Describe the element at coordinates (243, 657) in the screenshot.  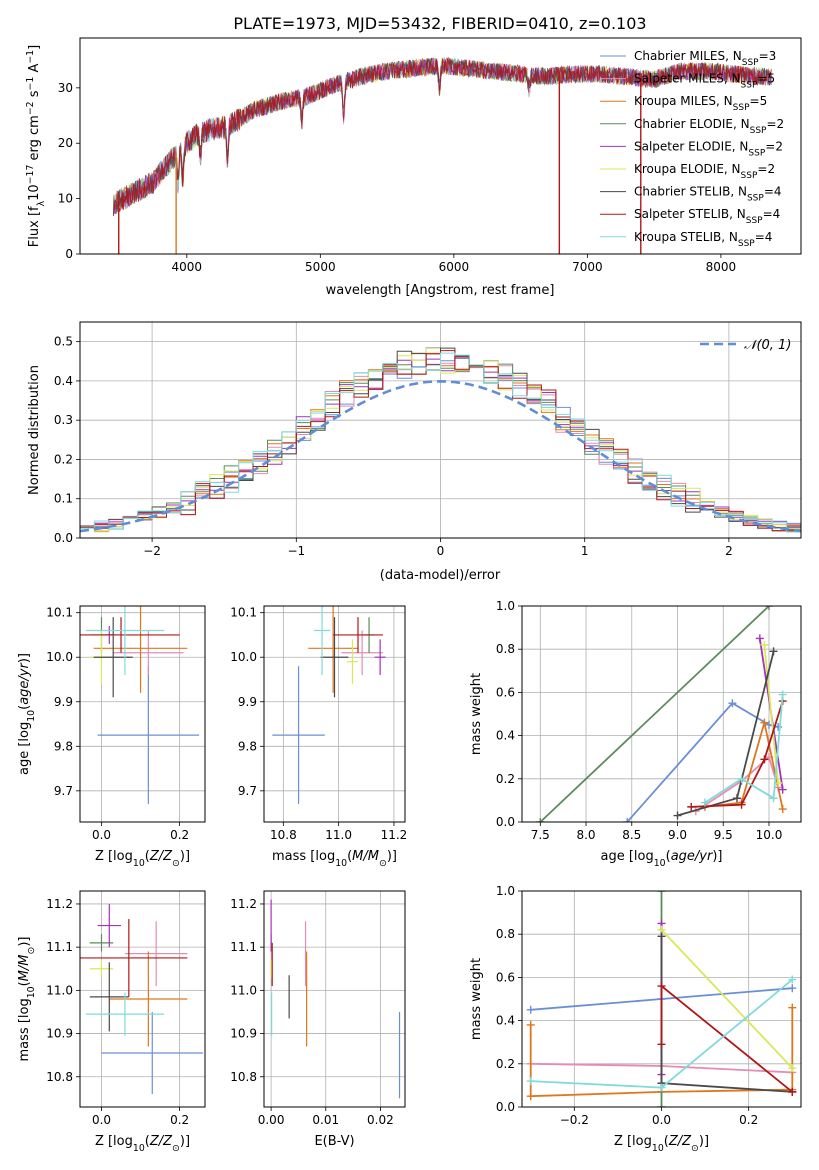
I see `y-tick-label: 10.0` at that location.